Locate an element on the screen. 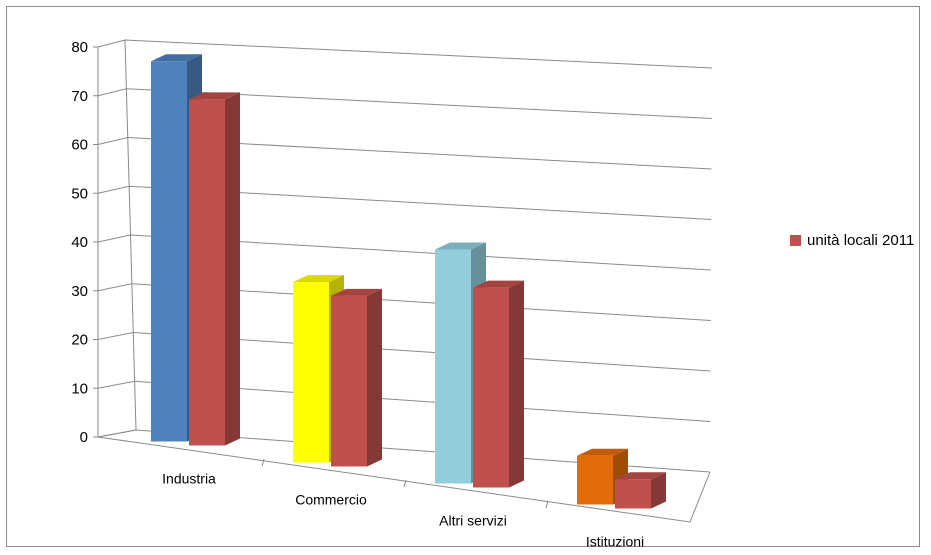  y-tick-label: 20 is located at coordinates (79, 340).